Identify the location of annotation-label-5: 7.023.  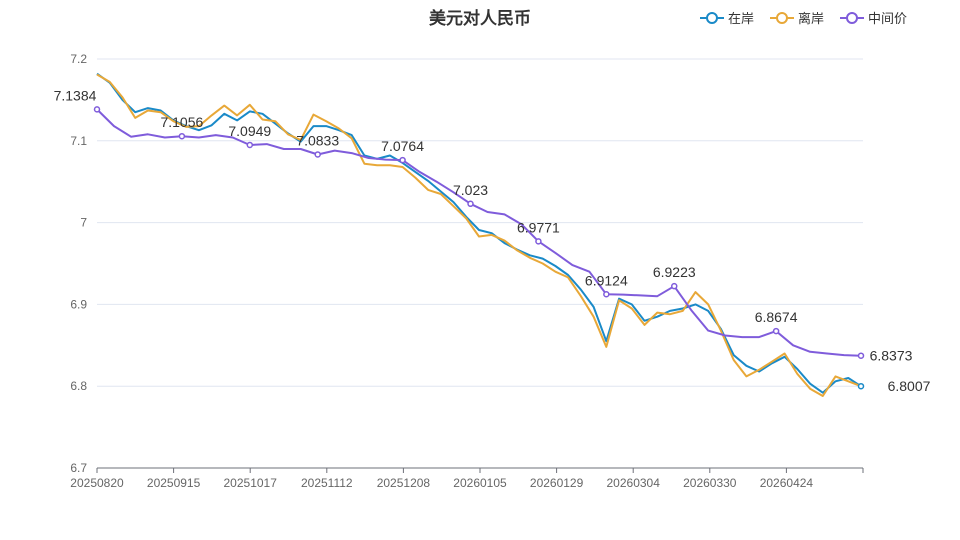
(470, 190).